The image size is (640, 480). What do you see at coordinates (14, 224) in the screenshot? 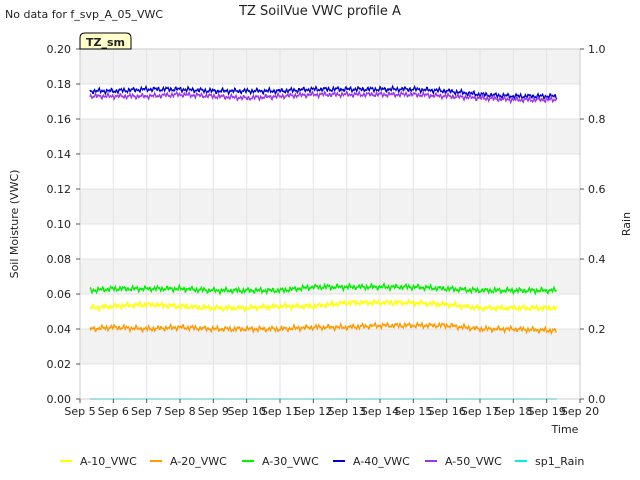
I see `y-axis-label: Soil Moisture (VWC)` at bounding box center [14, 224].